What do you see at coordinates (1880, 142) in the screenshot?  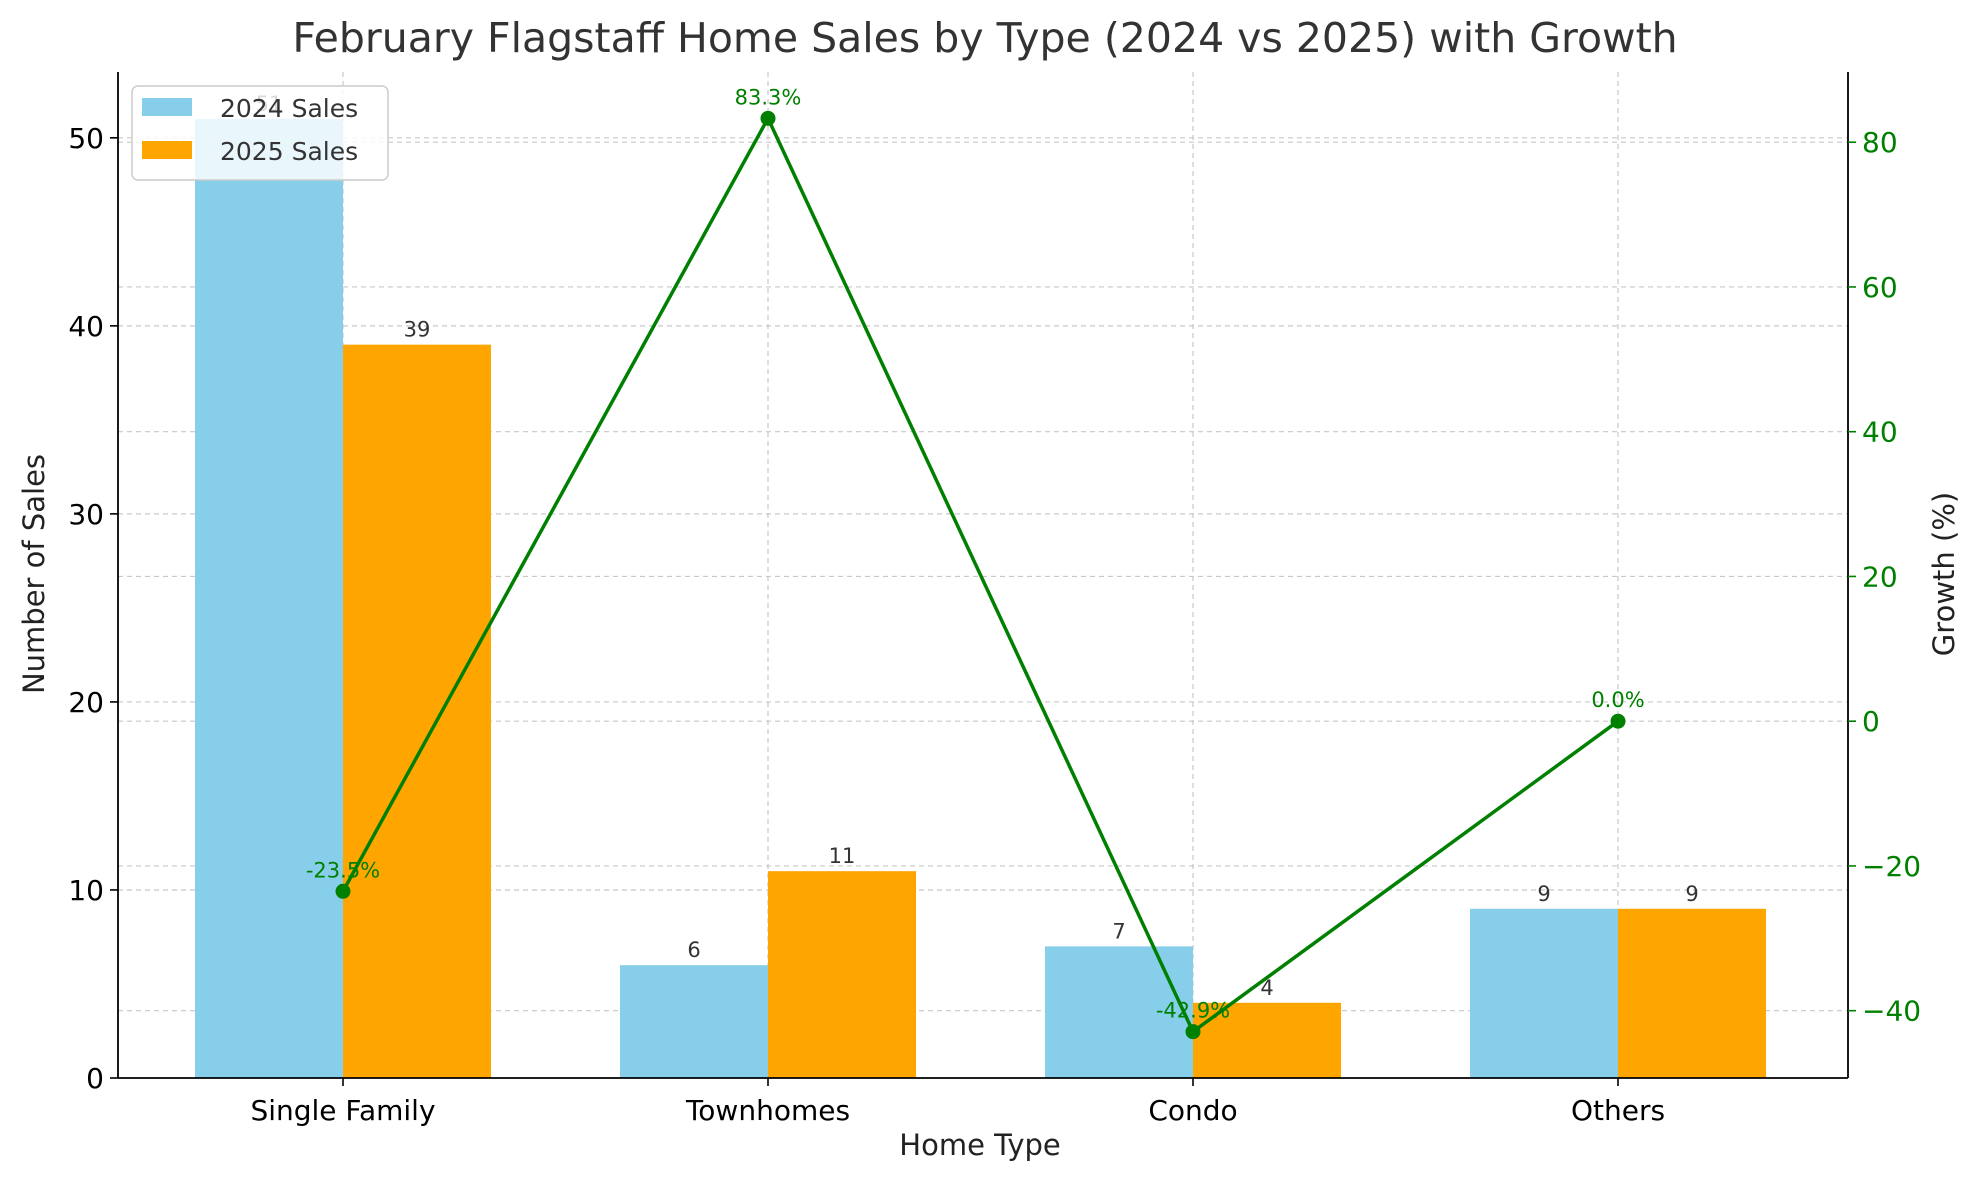 I see `y-right-tick-label-80: 80` at bounding box center [1880, 142].